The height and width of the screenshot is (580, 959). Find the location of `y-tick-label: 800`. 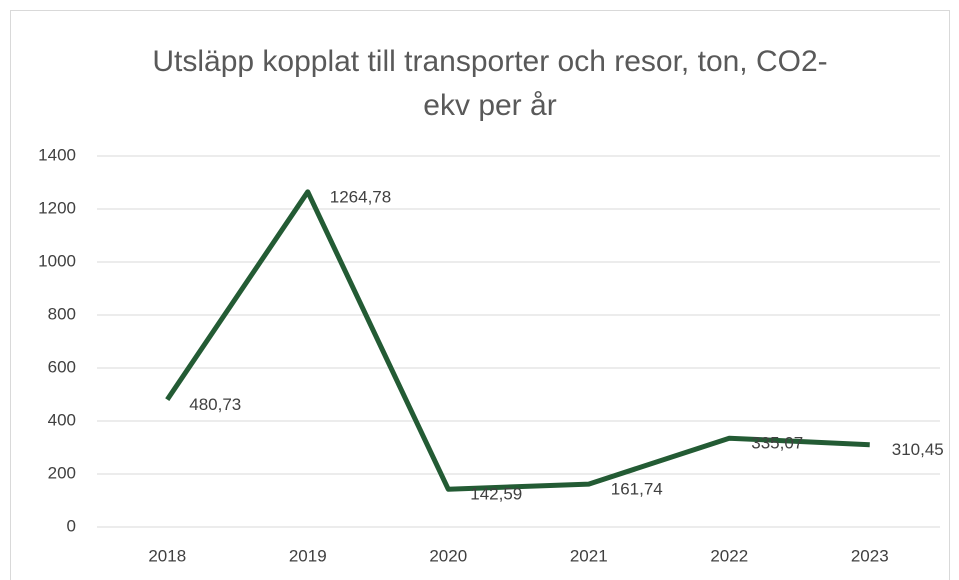

y-tick-label: 800 is located at coordinates (62, 313).